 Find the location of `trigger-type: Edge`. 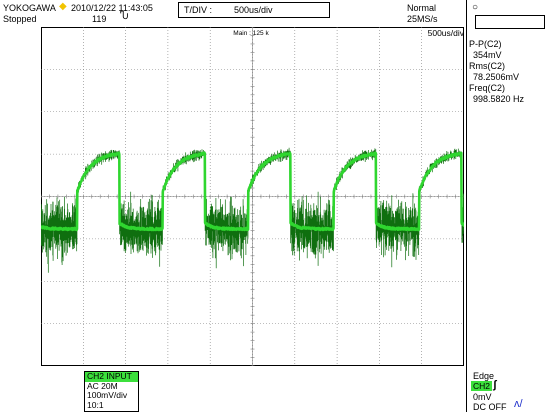

trigger-type: Edge is located at coordinates (484, 376).